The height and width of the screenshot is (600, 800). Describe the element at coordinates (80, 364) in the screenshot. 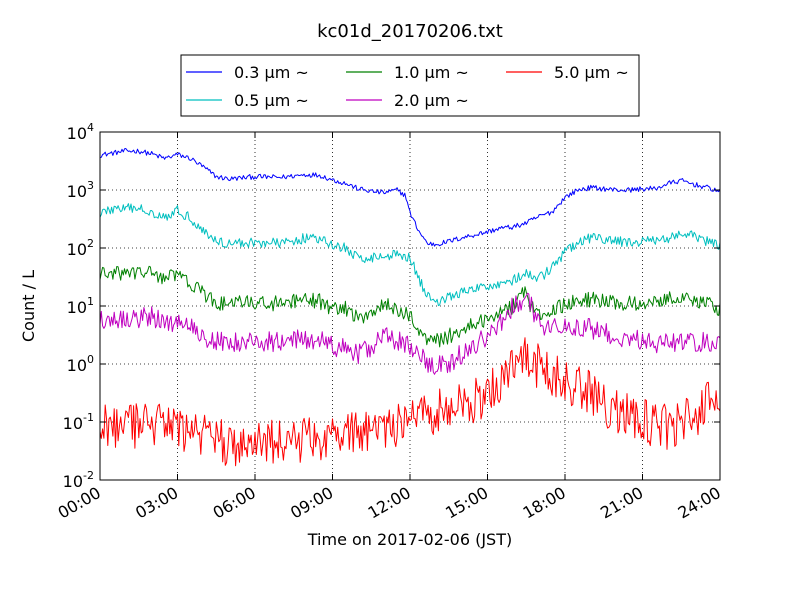

I see `y-tick-label: 10⁰` at that location.